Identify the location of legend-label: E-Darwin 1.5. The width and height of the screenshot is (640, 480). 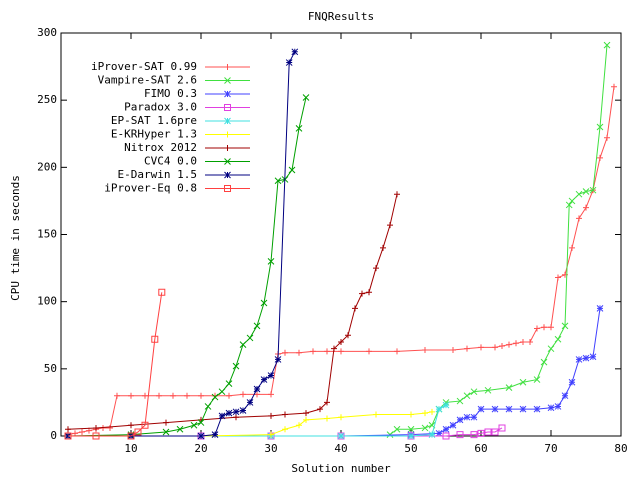
(157, 174).